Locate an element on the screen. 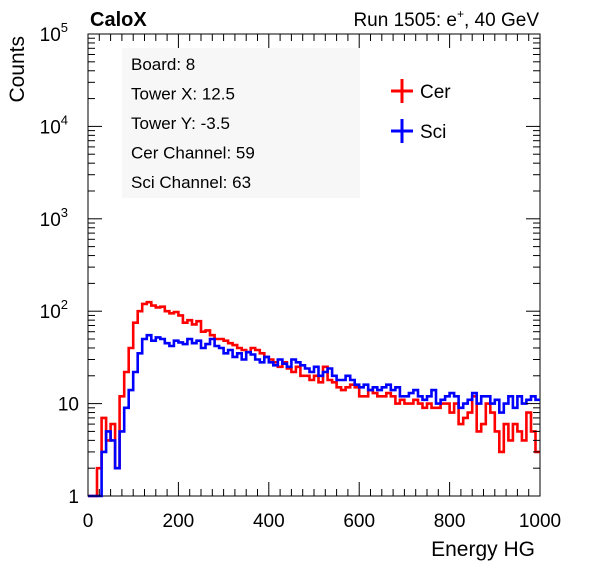 The image size is (596, 572). y-tick-label: 10⁴ is located at coordinates (54, 125).